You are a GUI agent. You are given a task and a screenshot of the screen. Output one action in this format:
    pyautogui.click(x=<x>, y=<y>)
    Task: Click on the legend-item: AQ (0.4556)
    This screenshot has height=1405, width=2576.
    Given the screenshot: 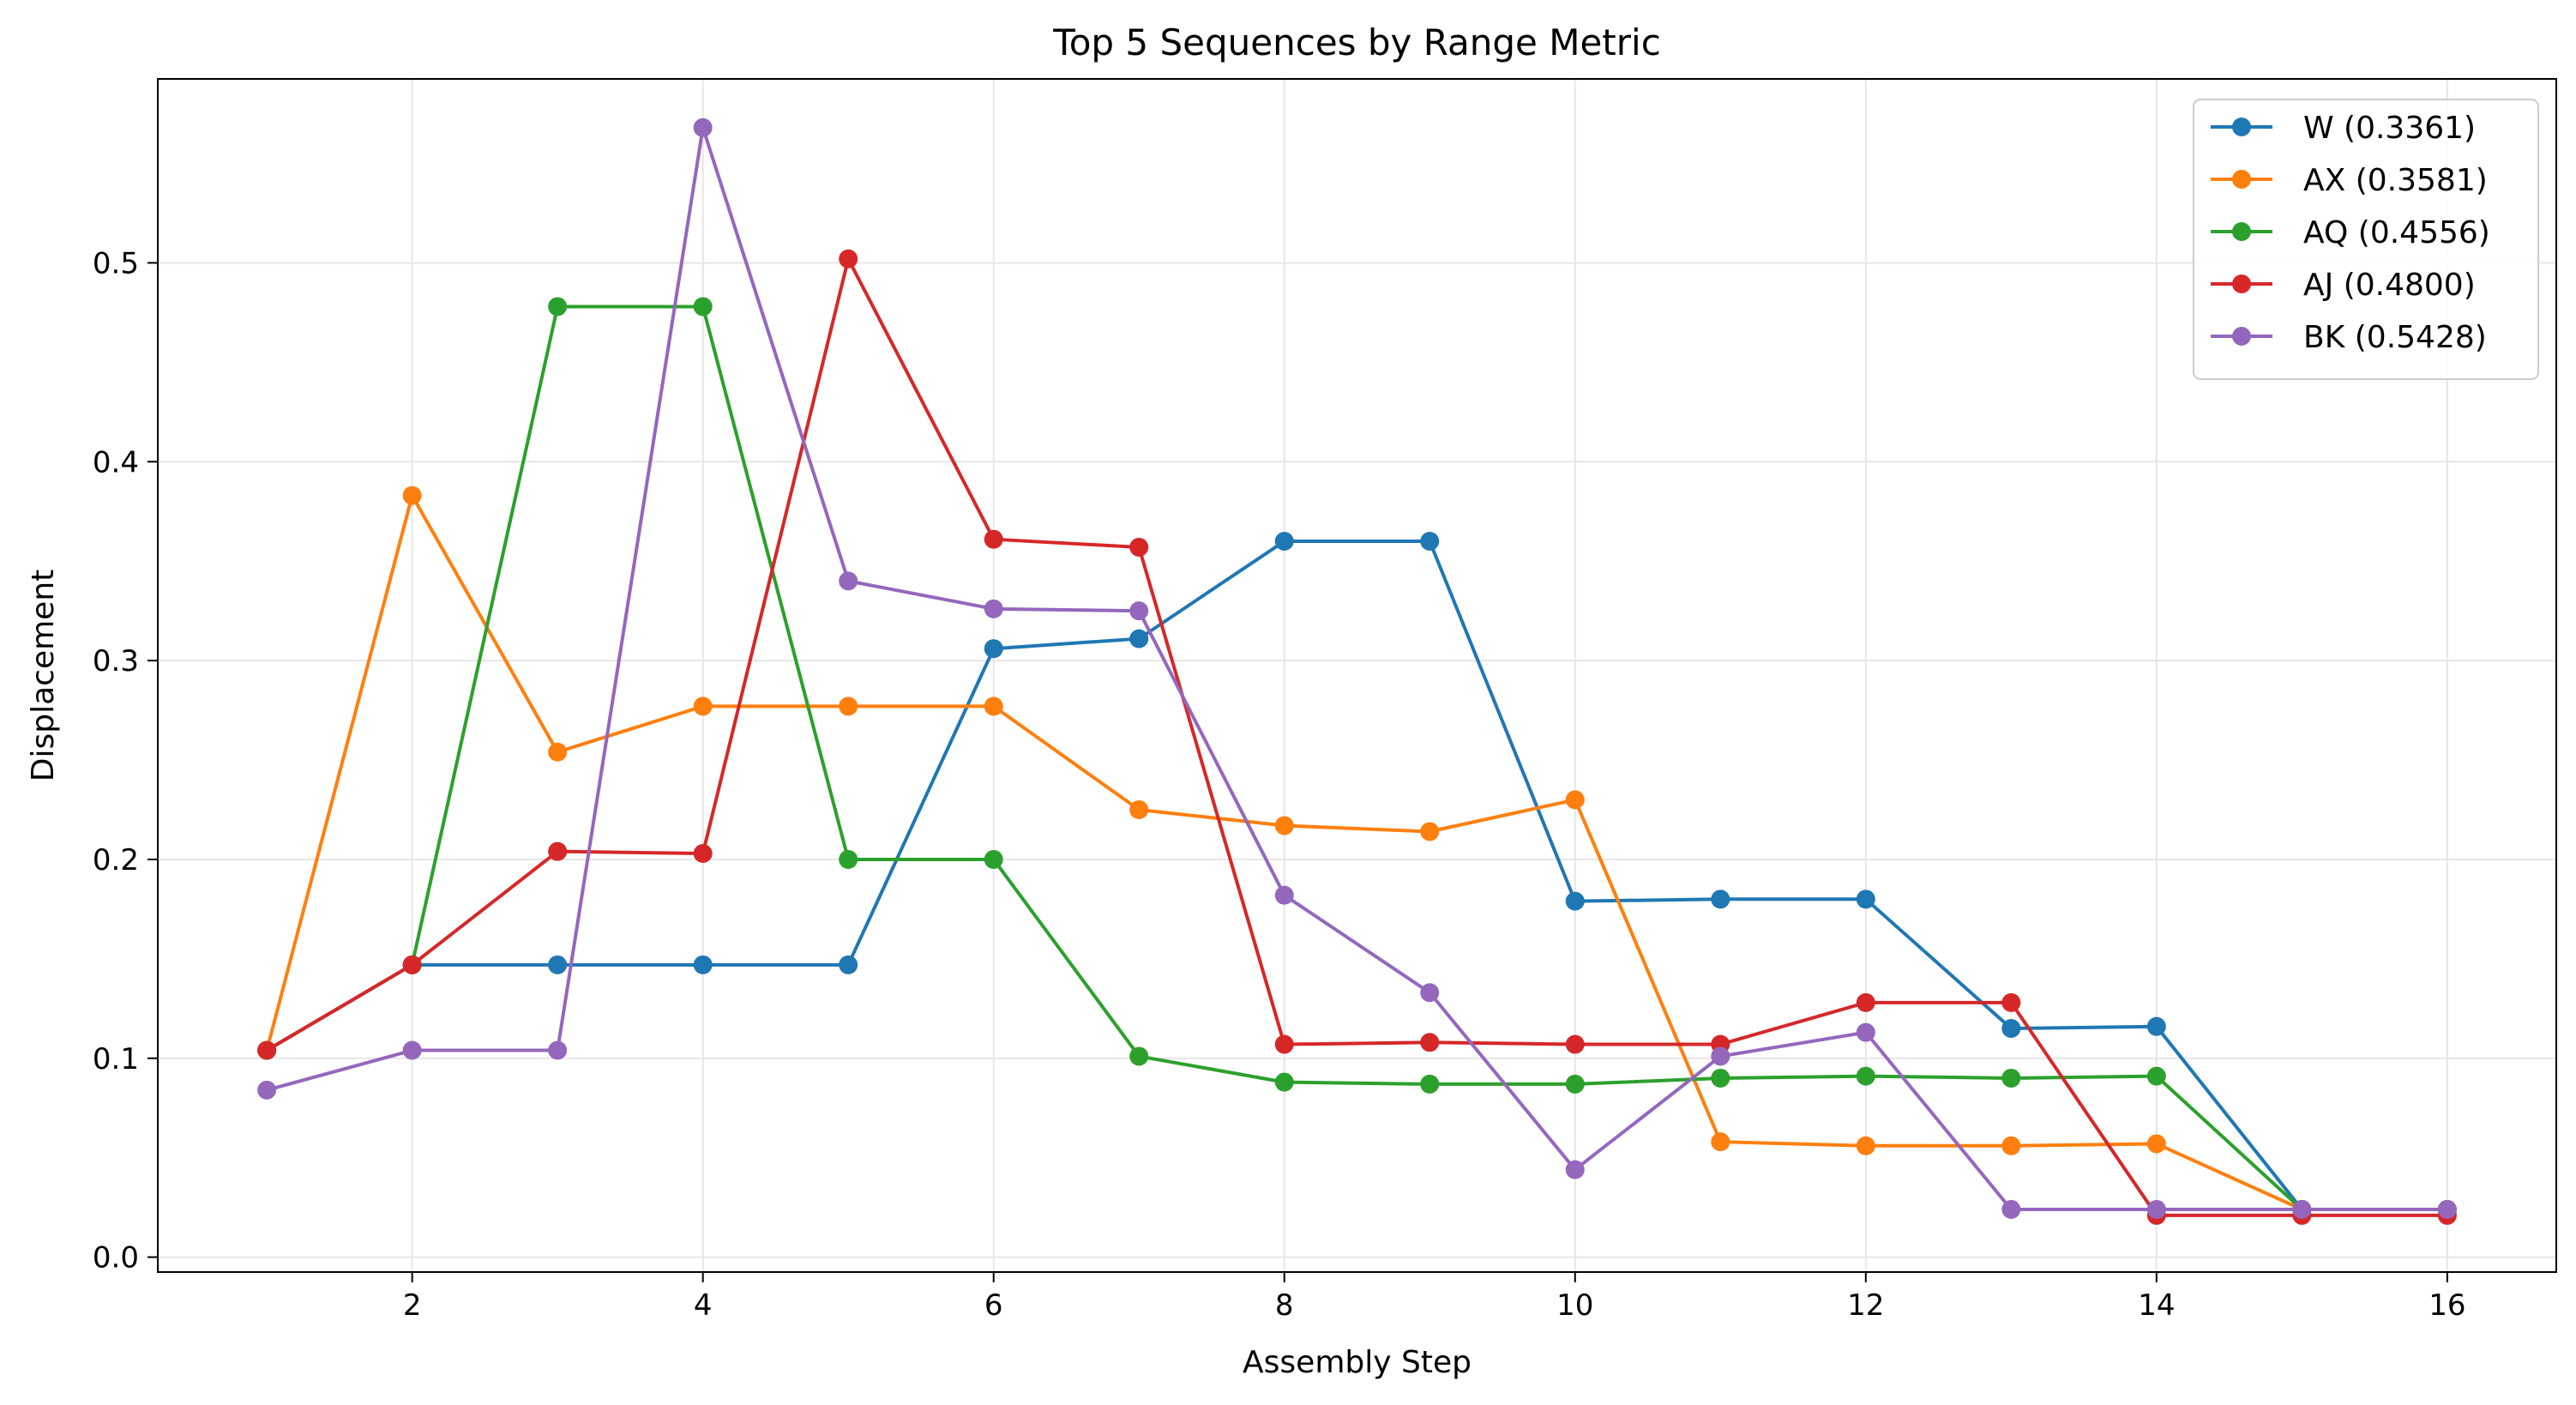 What is the action you would take?
    pyautogui.click(x=2350, y=232)
    